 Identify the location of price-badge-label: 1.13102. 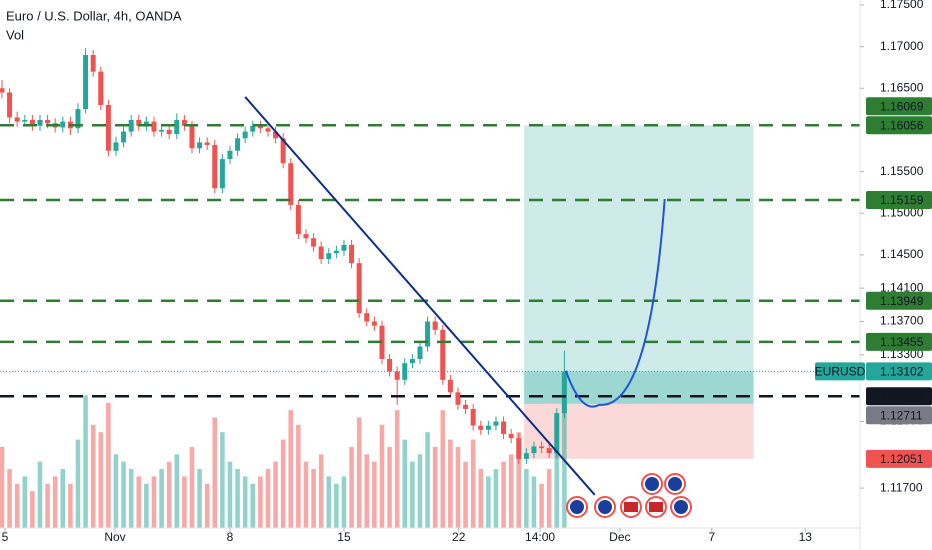
(902, 371).